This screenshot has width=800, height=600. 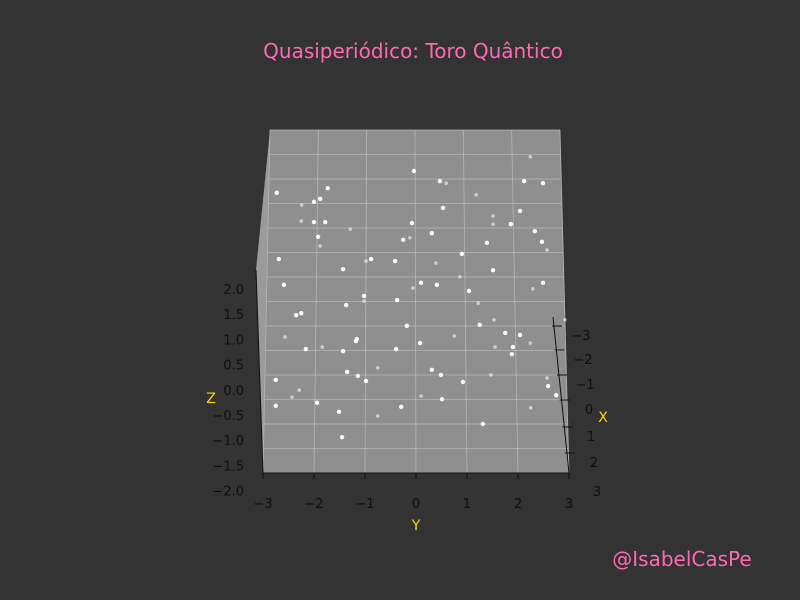 I want to click on z-tick-label: 0.0, so click(x=233, y=391).